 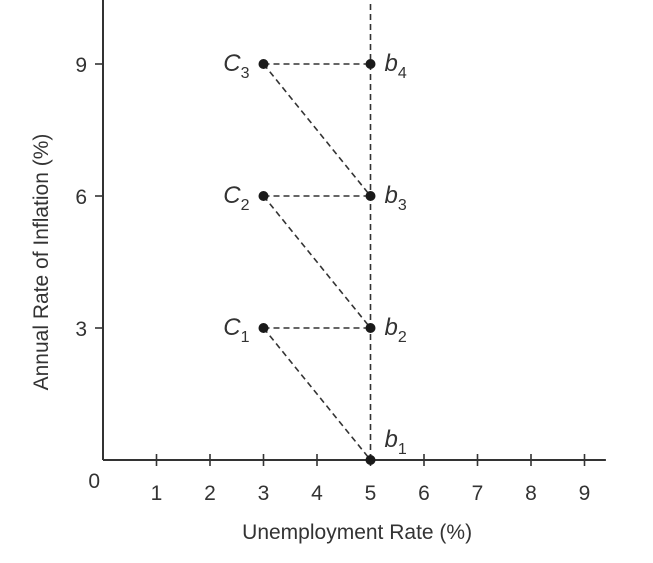 What do you see at coordinates (263, 328) in the screenshot?
I see `point-C1` at bounding box center [263, 328].